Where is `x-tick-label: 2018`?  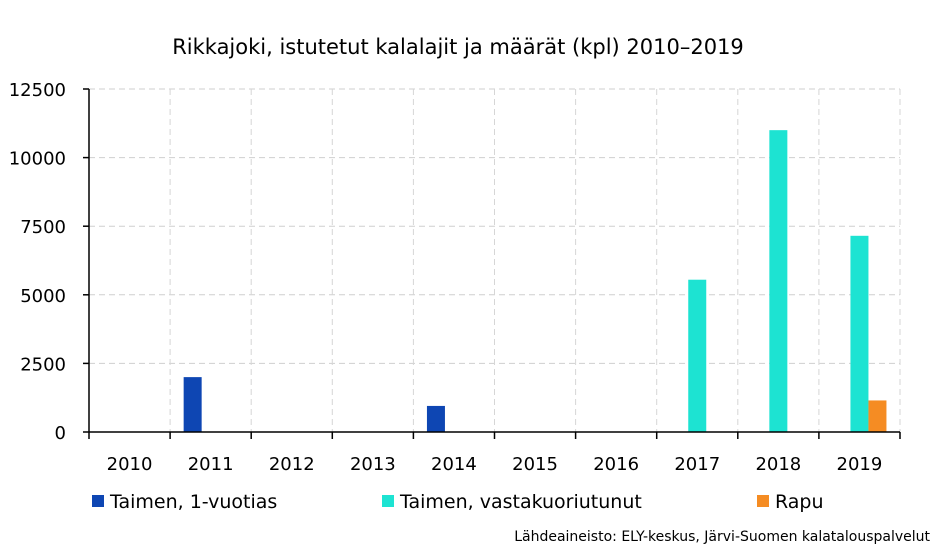 x-tick-label: 2018 is located at coordinates (778, 464).